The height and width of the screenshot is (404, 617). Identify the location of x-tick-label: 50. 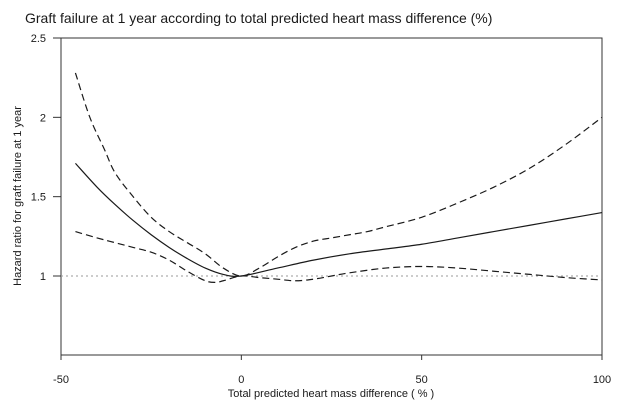
(422, 380).